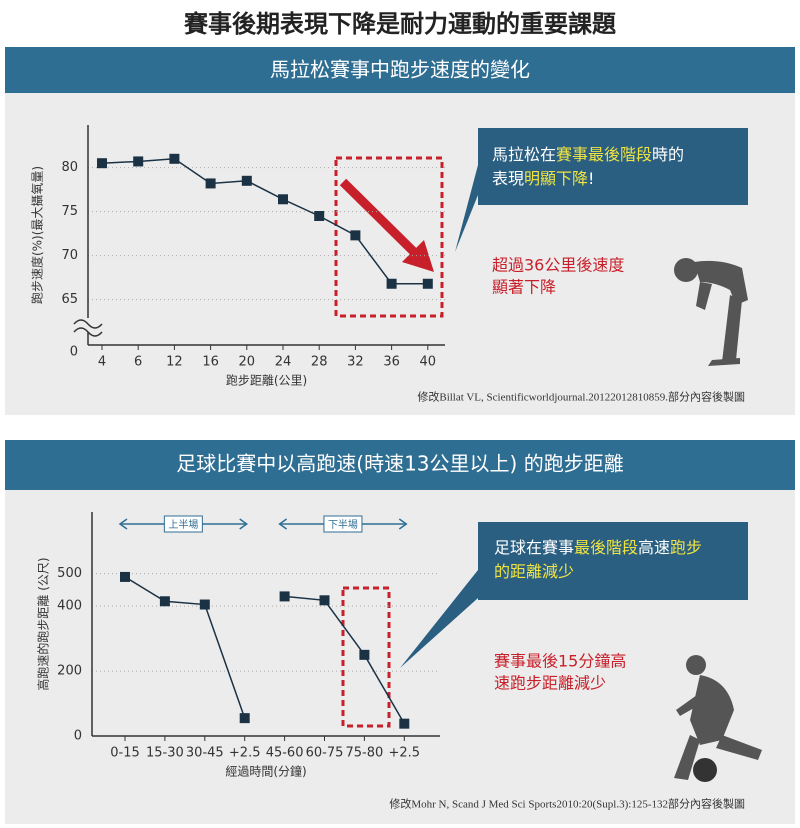  What do you see at coordinates (69, 606) in the screenshot?
I see `y-tick-label: 400` at bounding box center [69, 606].